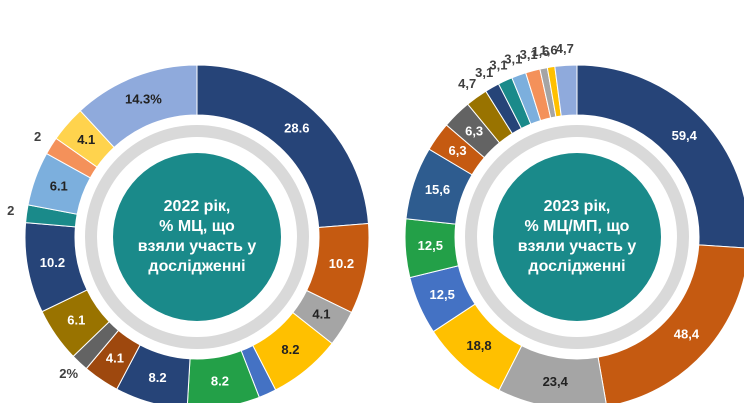 This screenshot has height=403, width=744. Describe the element at coordinates (68, 373) in the screenshot. I see `value-label: 2%` at that location.